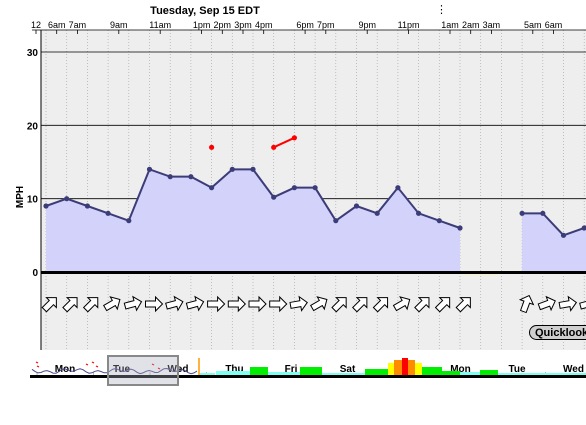 This screenshot has width=586, height=425. Describe the element at coordinates (20, 197) in the screenshot. I see `y-axis-label: MPH` at that location.